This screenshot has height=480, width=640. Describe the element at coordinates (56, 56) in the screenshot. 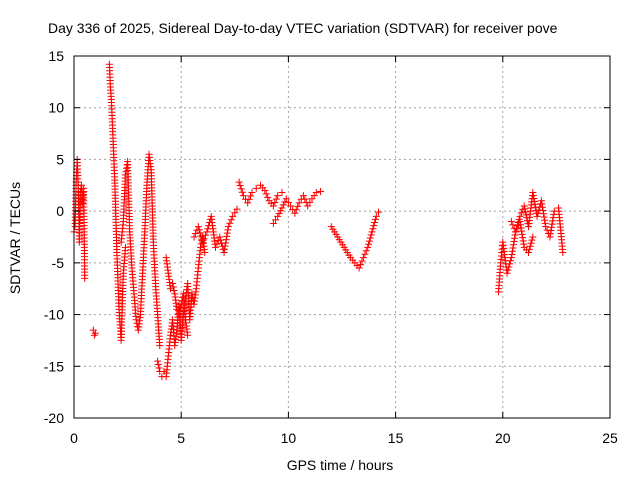

I see `y-tick-label: 15` at that location.